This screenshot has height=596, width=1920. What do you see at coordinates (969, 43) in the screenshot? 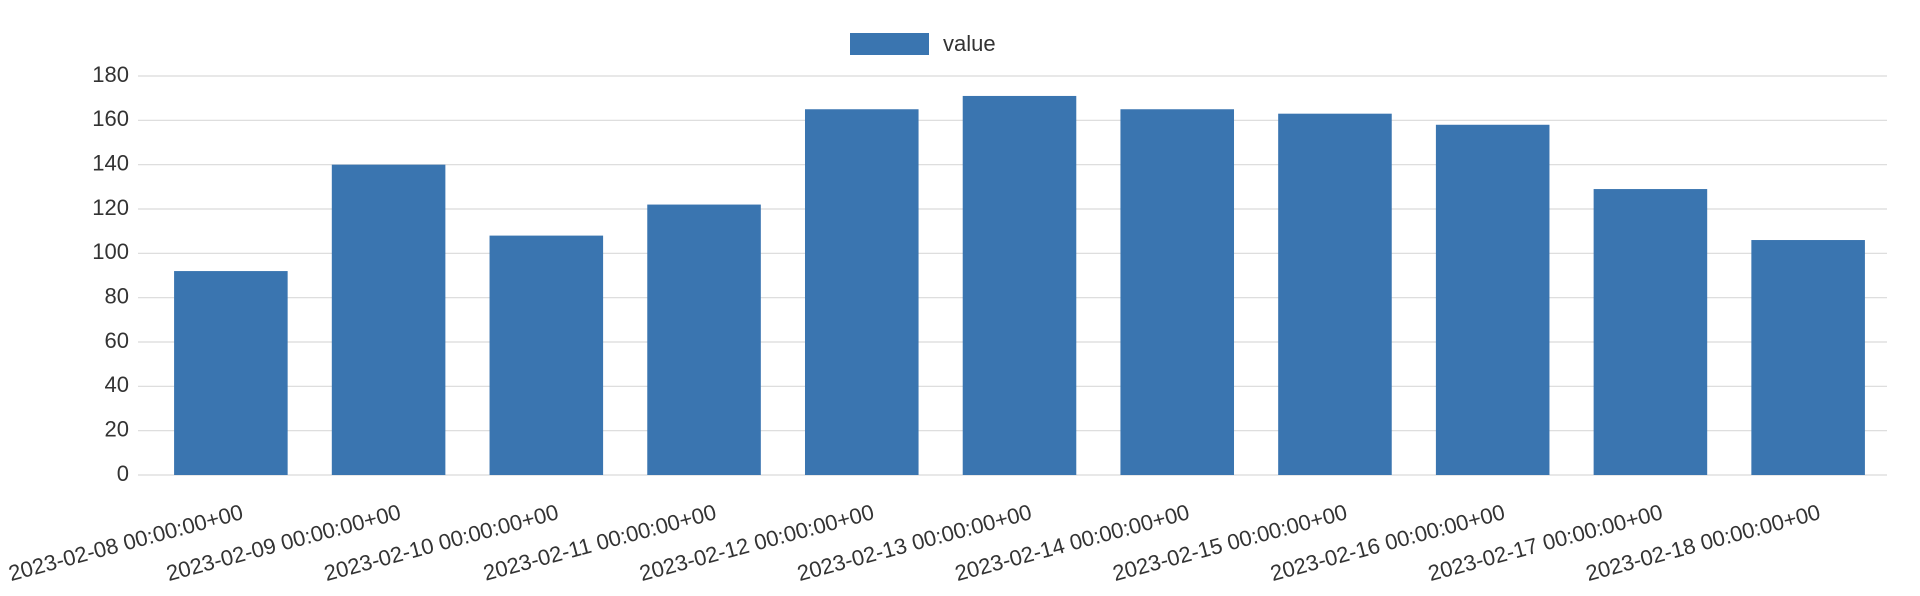
I see `legend-label: value` at bounding box center [969, 43].